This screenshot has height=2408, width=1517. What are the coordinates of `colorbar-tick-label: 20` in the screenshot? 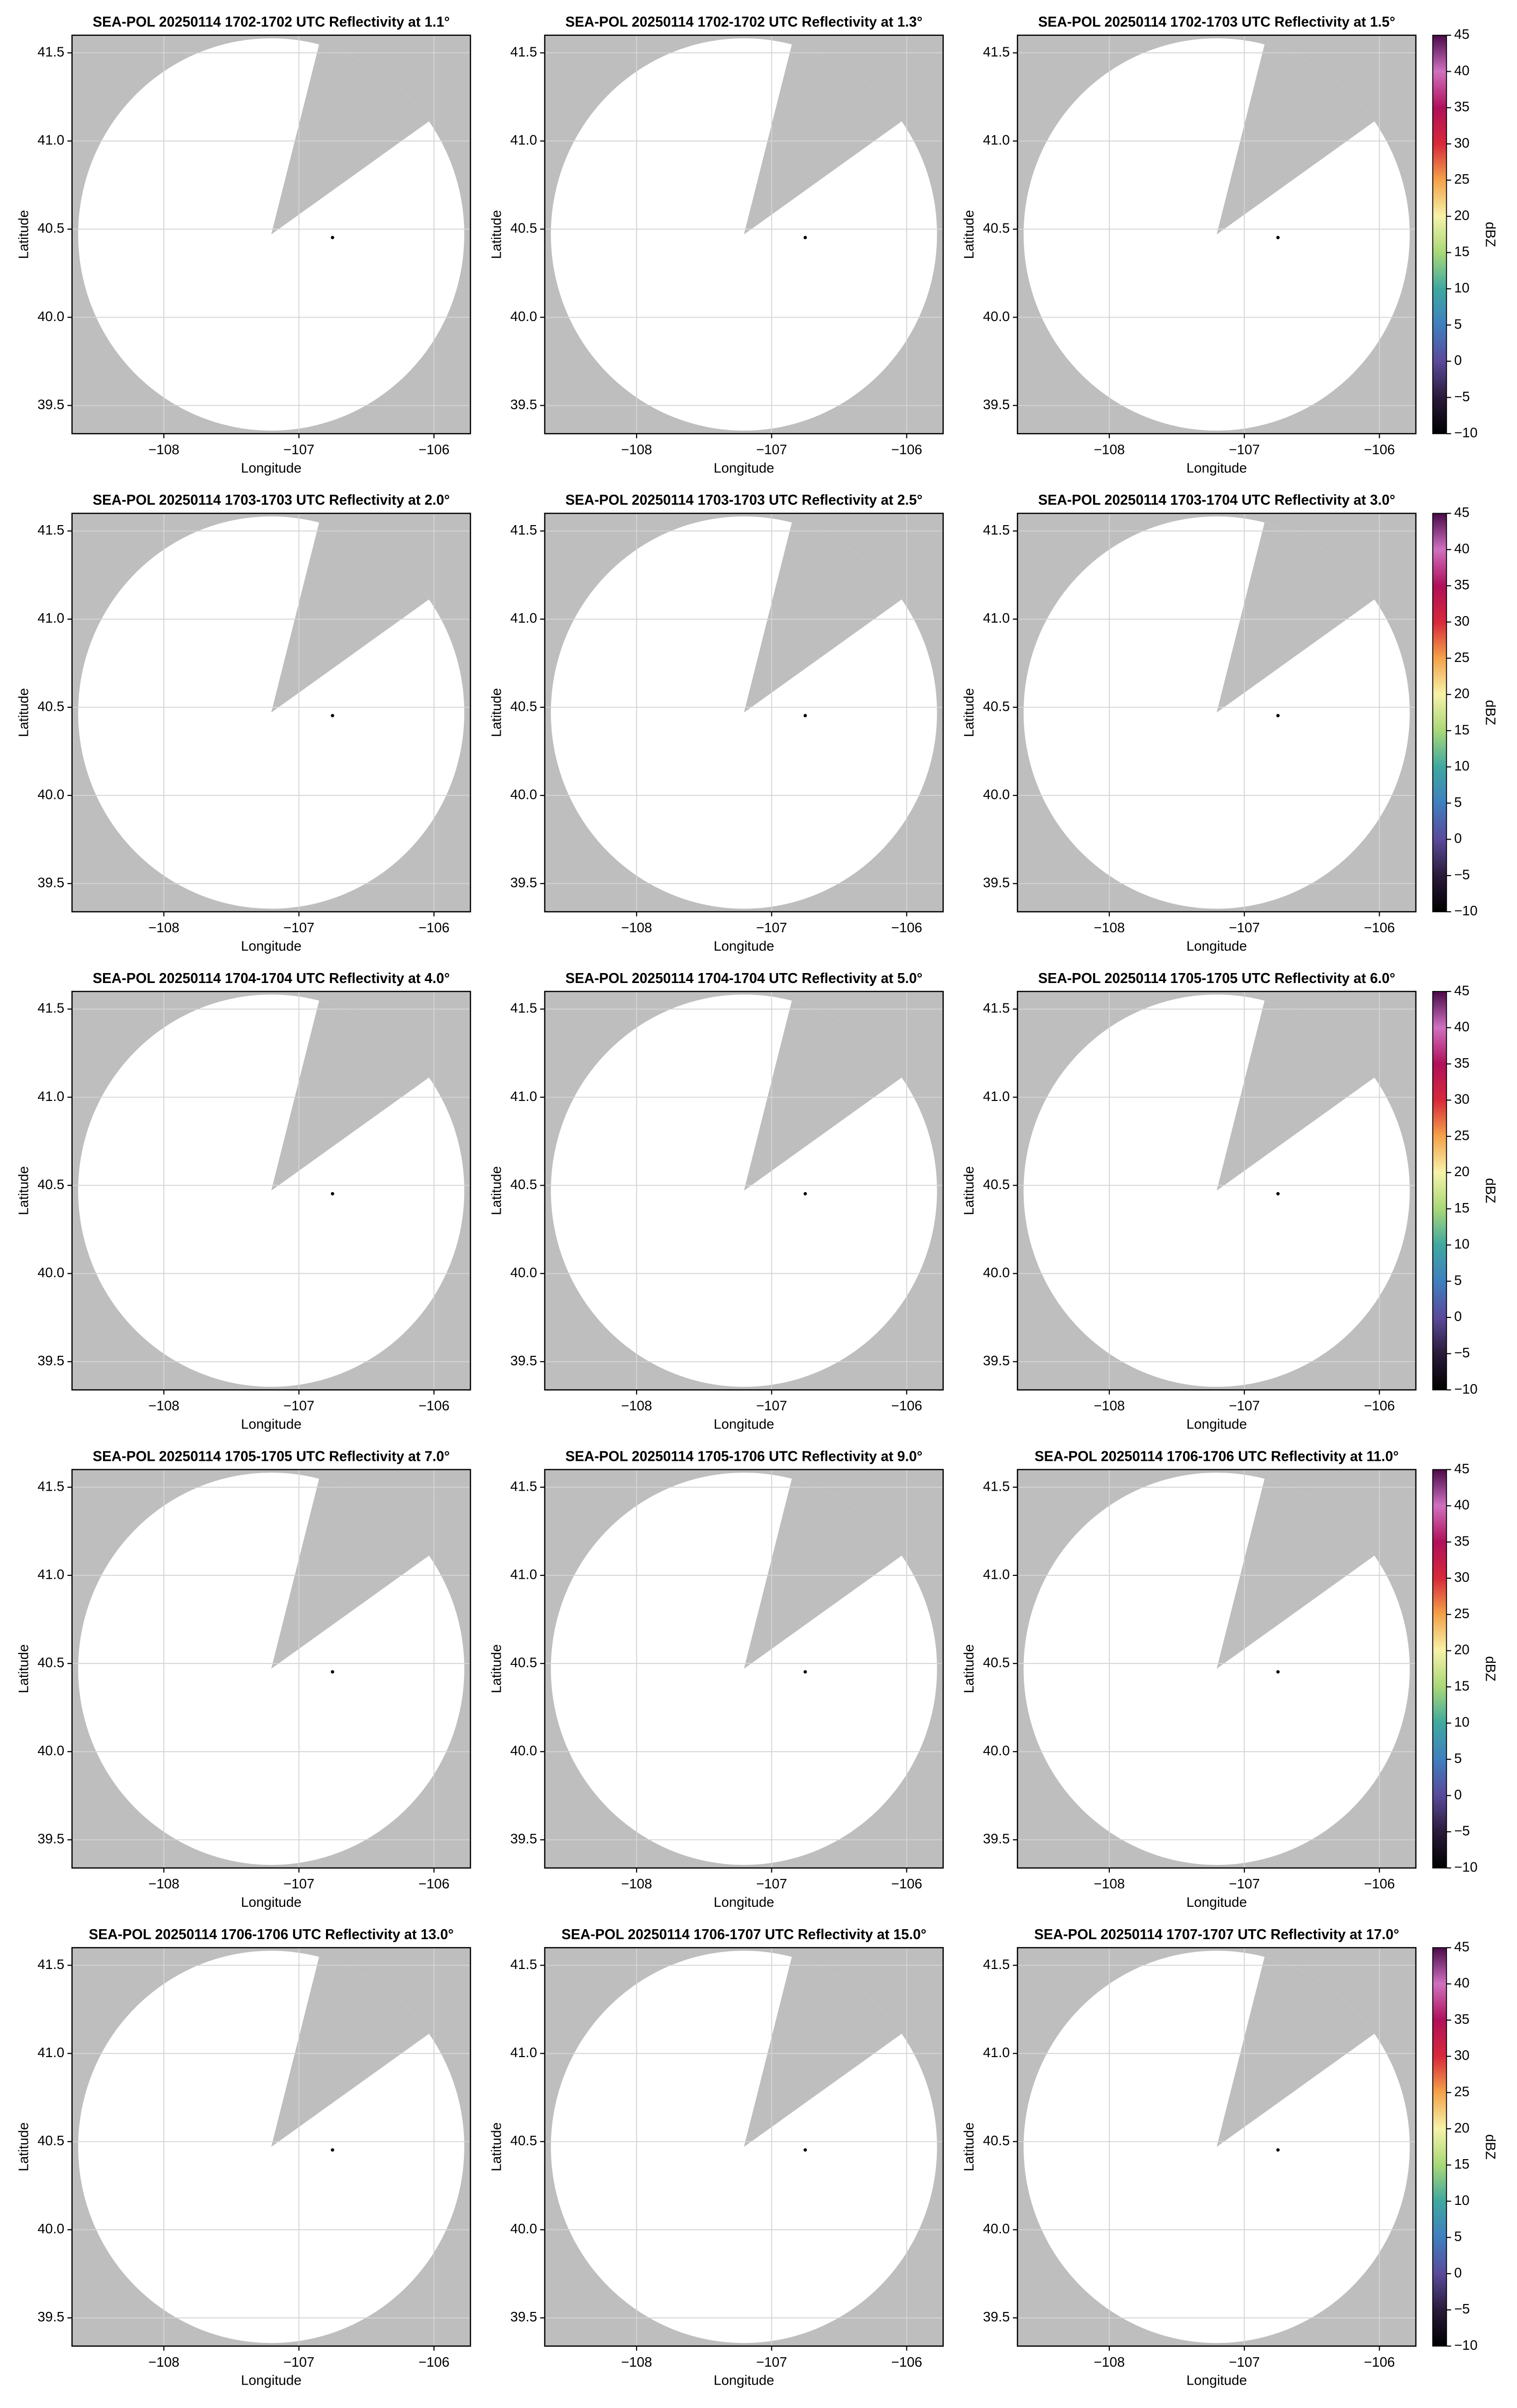 It's located at (1462, 1172).